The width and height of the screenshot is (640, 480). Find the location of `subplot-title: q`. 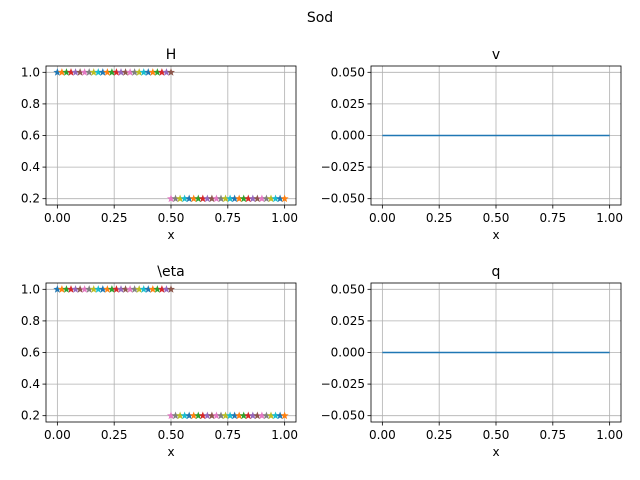

subplot-title: q is located at coordinates (496, 272).